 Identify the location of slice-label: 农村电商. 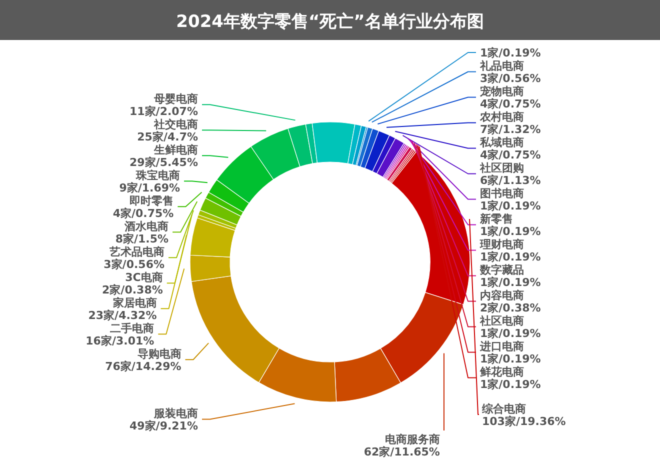
(501, 117).